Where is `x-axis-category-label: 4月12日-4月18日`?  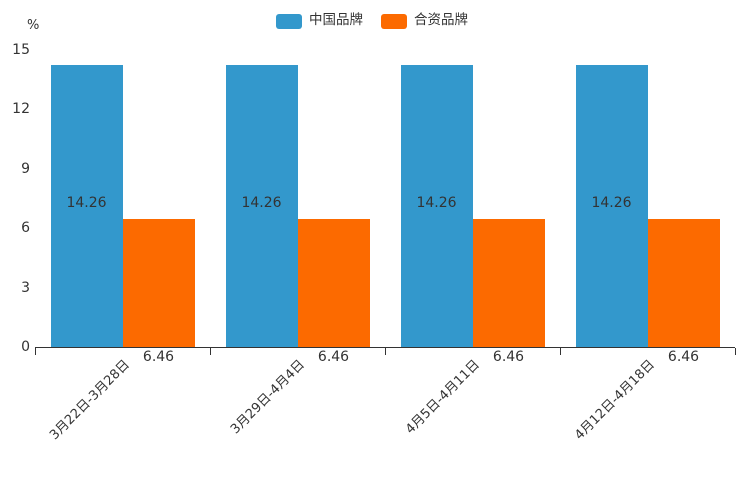 x-axis-category-label: 4月12日-4月18日 is located at coordinates (614, 400).